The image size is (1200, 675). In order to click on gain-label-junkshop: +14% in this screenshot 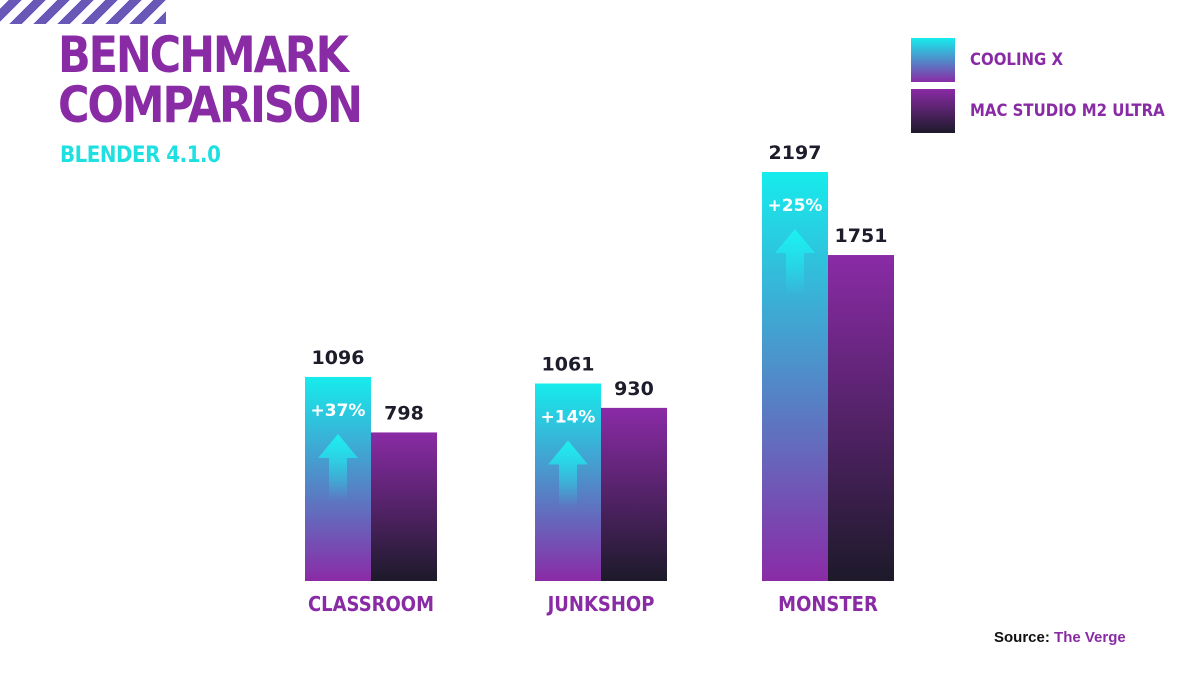, I will do `click(568, 417)`.